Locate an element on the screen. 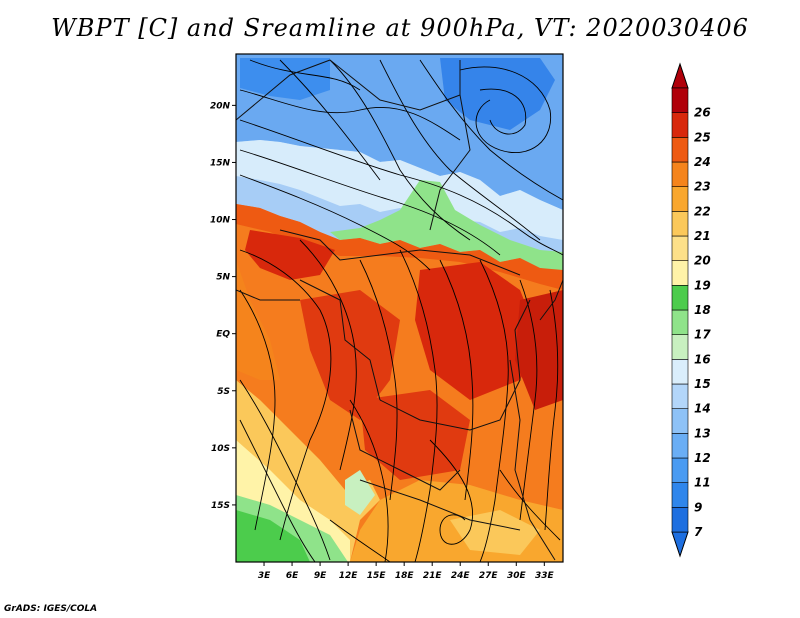 The width and height of the screenshot is (800, 618). lon-tick-label: 6E is located at coordinates (292, 576).